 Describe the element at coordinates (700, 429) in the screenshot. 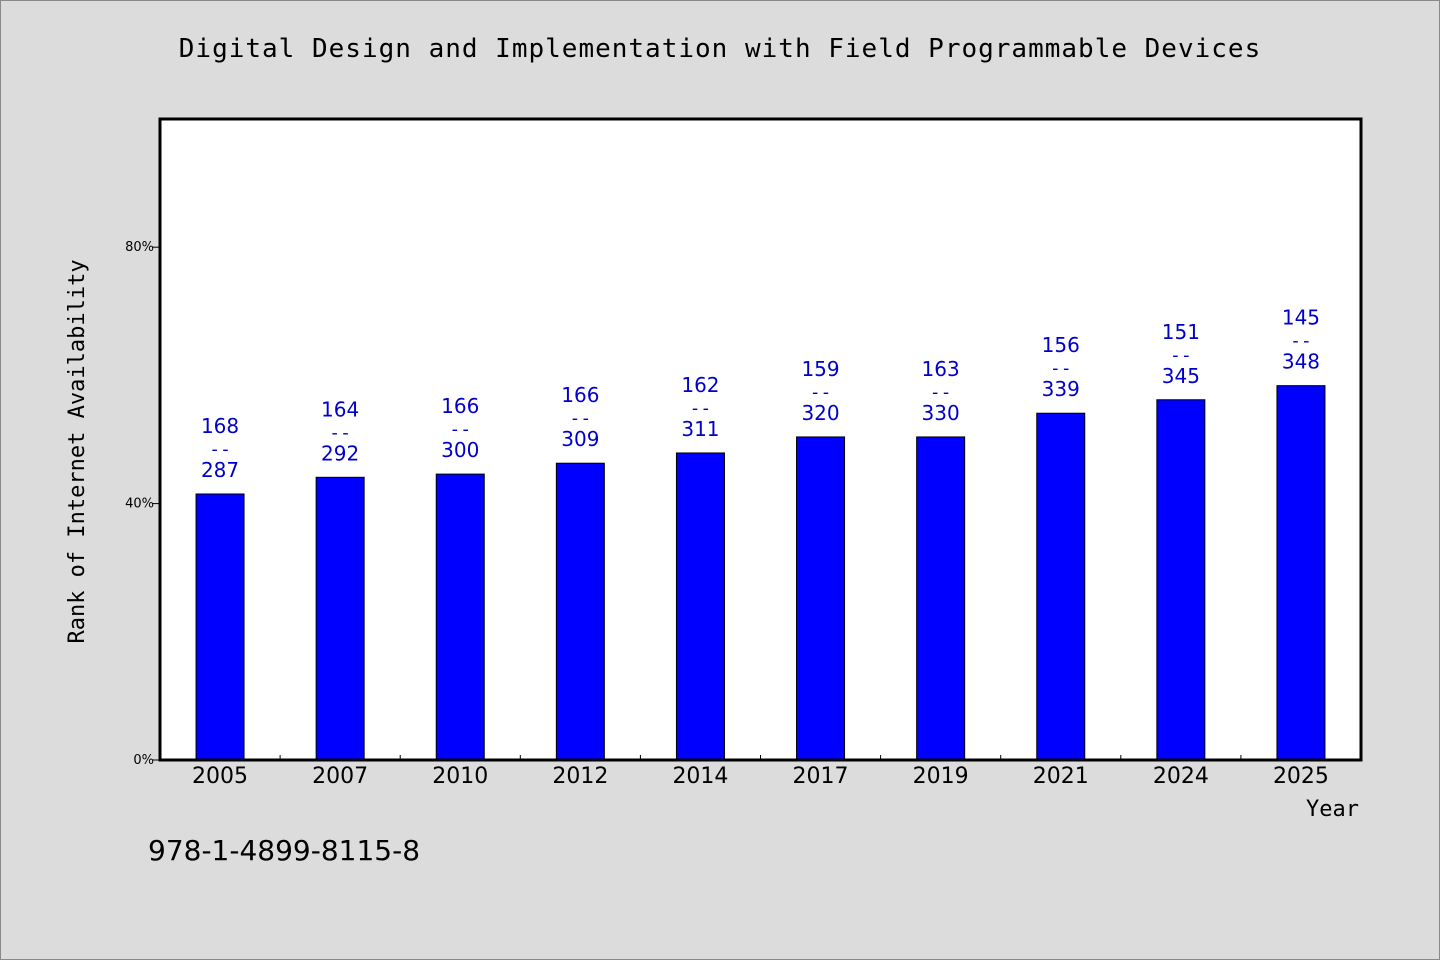

I see `data-label-bottom: 311` at that location.